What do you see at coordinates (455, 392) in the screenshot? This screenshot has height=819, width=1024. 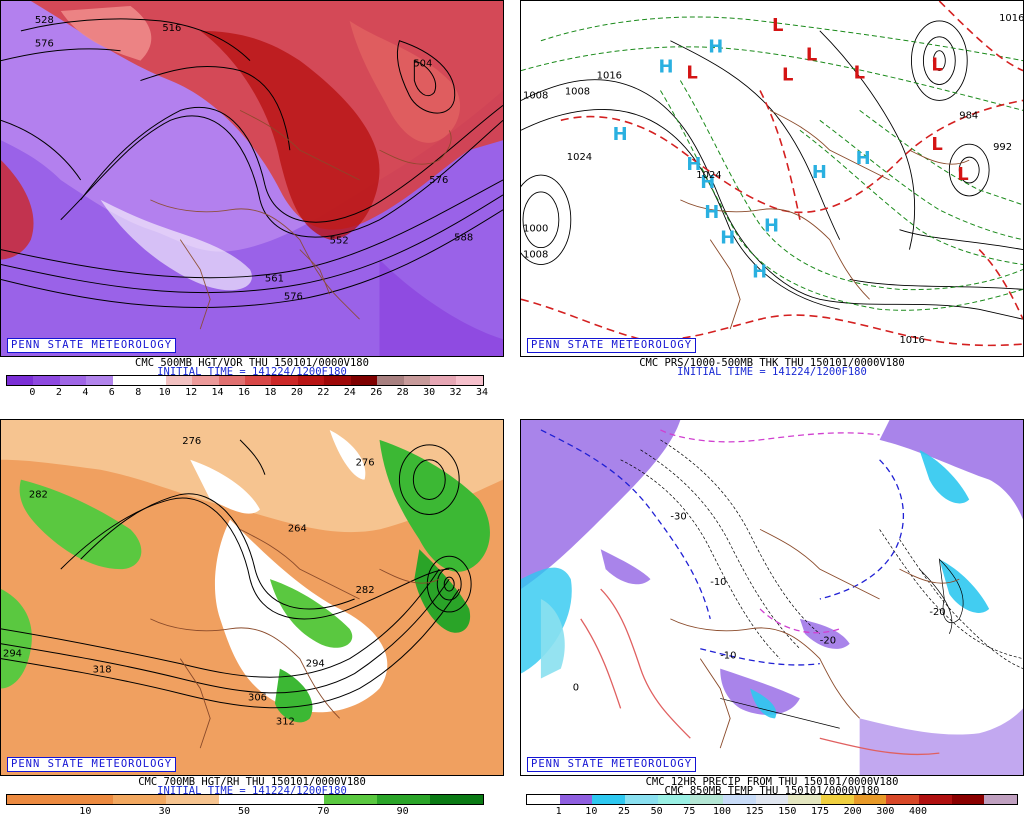 I see `colorbar-label: 32` at bounding box center [455, 392].